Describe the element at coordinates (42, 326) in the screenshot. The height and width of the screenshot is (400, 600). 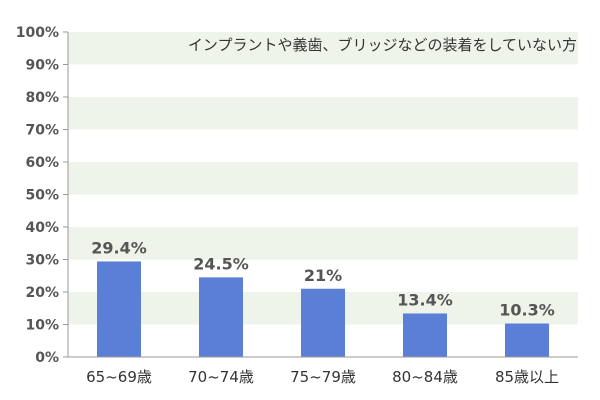
I see `y-tick-label: 10%` at that location.